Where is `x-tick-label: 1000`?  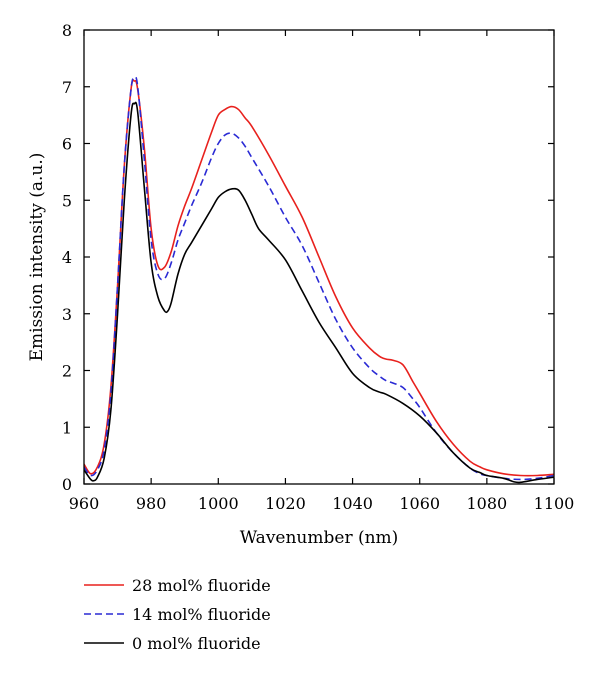 x-tick-label: 1000 is located at coordinates (218, 503).